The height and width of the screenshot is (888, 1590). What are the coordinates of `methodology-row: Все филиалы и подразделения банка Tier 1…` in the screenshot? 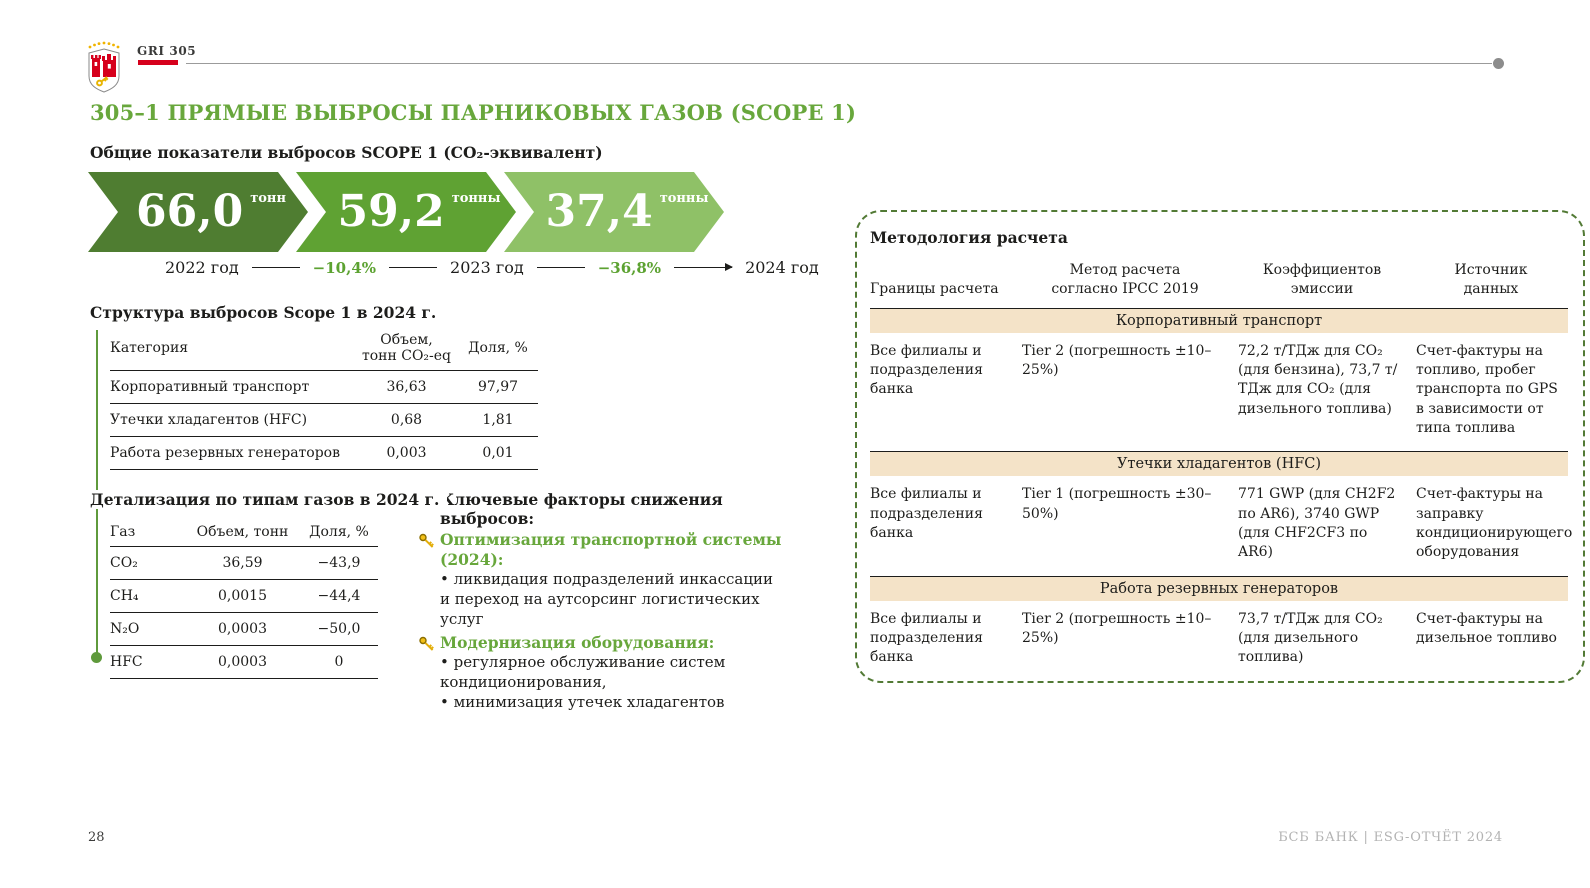 It's located at (1221, 525).